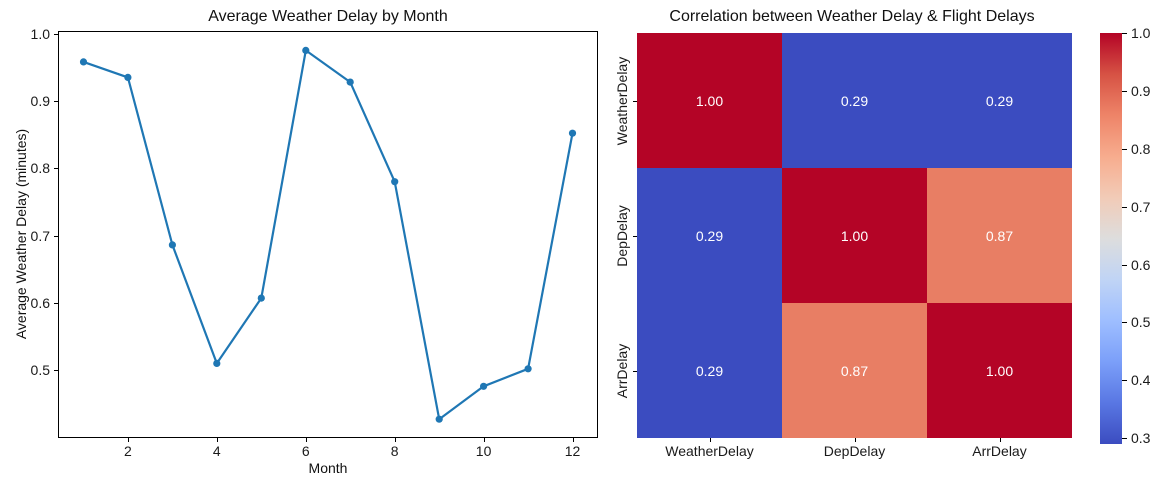  I want to click on x-tick-label: 8, so click(394, 451).